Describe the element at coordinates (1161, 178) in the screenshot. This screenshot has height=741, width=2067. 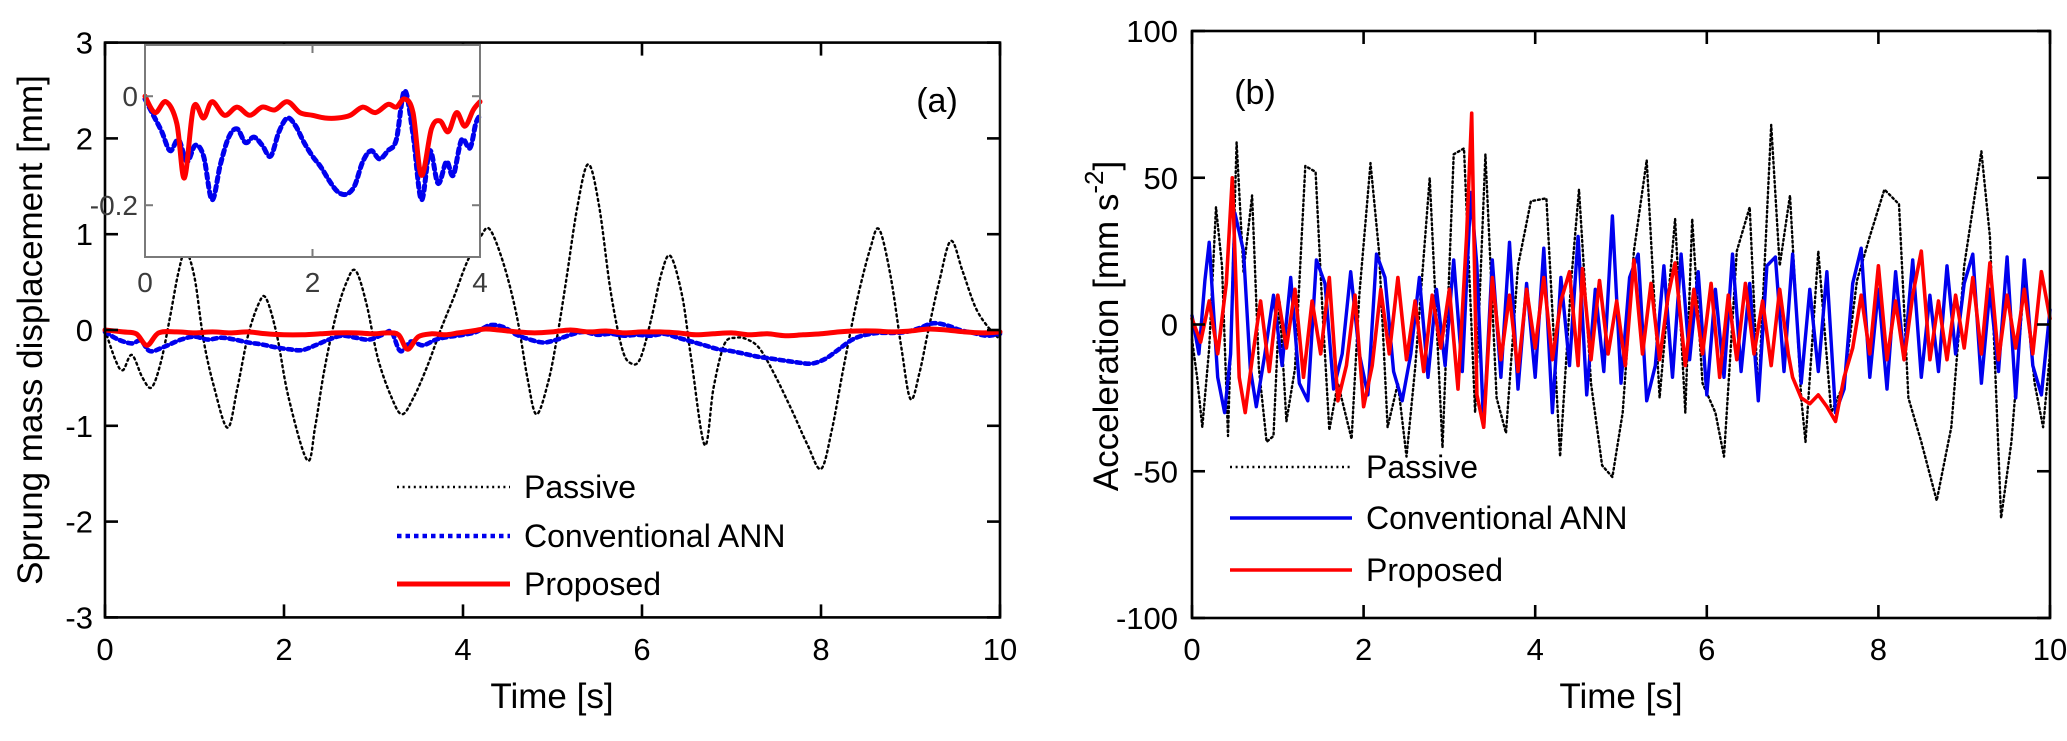
I see `y-tick-label: 50` at that location.